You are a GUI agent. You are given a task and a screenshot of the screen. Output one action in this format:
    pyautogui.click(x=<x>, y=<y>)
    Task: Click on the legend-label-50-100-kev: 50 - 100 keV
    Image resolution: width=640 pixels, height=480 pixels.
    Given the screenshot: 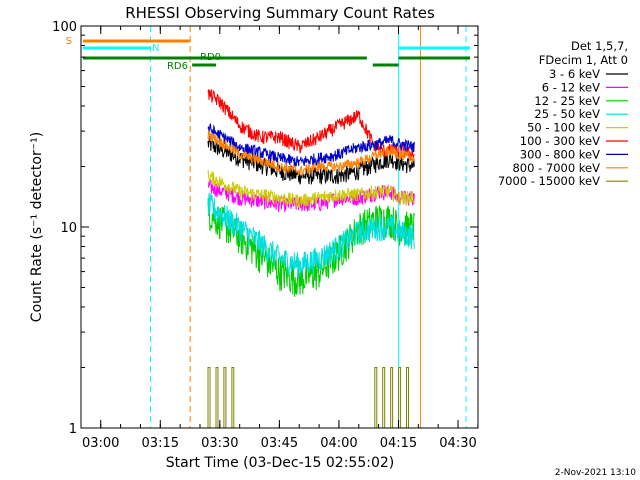 What is the action you would take?
    pyautogui.click(x=563, y=128)
    